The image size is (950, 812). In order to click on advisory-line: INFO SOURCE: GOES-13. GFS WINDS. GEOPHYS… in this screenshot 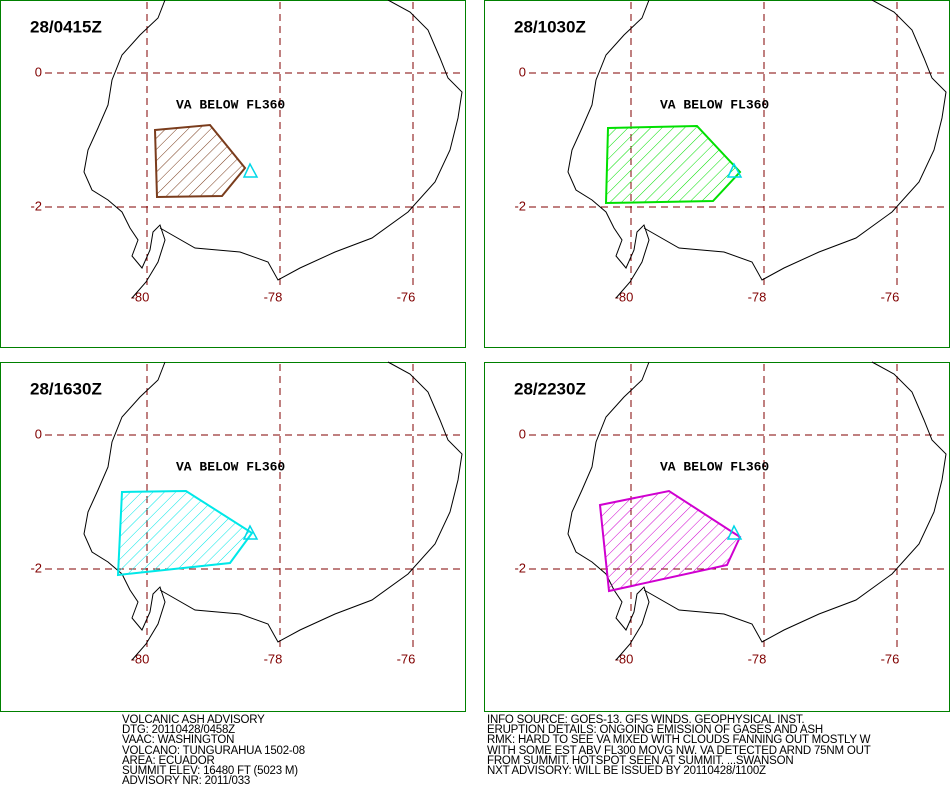, I will do `click(646, 720)`.